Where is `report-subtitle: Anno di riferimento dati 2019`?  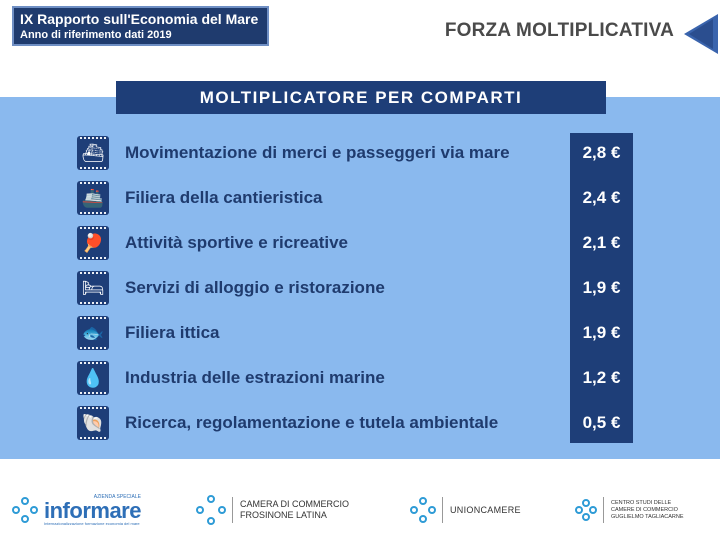
report-subtitle: Anno di riferimento dati 2019 is located at coordinates (96, 35).